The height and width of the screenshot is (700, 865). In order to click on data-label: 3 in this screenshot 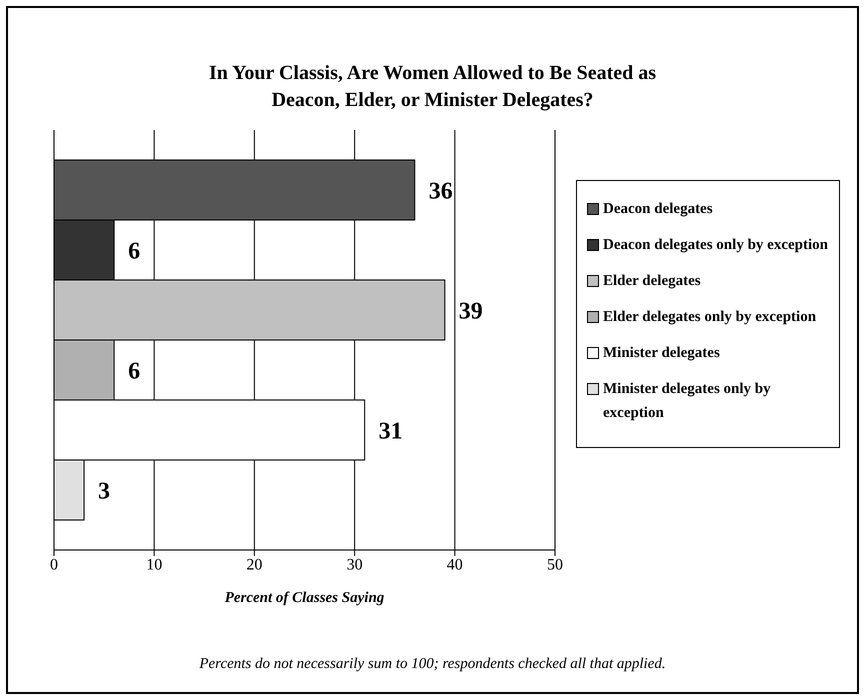, I will do `click(104, 491)`.